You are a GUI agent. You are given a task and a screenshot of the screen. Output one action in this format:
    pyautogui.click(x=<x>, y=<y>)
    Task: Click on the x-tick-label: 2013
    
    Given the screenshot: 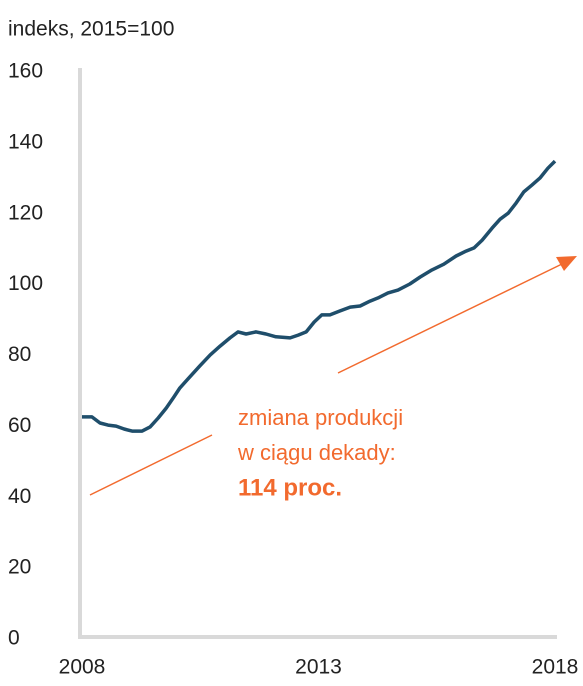 What is the action you would take?
    pyautogui.click(x=318, y=667)
    